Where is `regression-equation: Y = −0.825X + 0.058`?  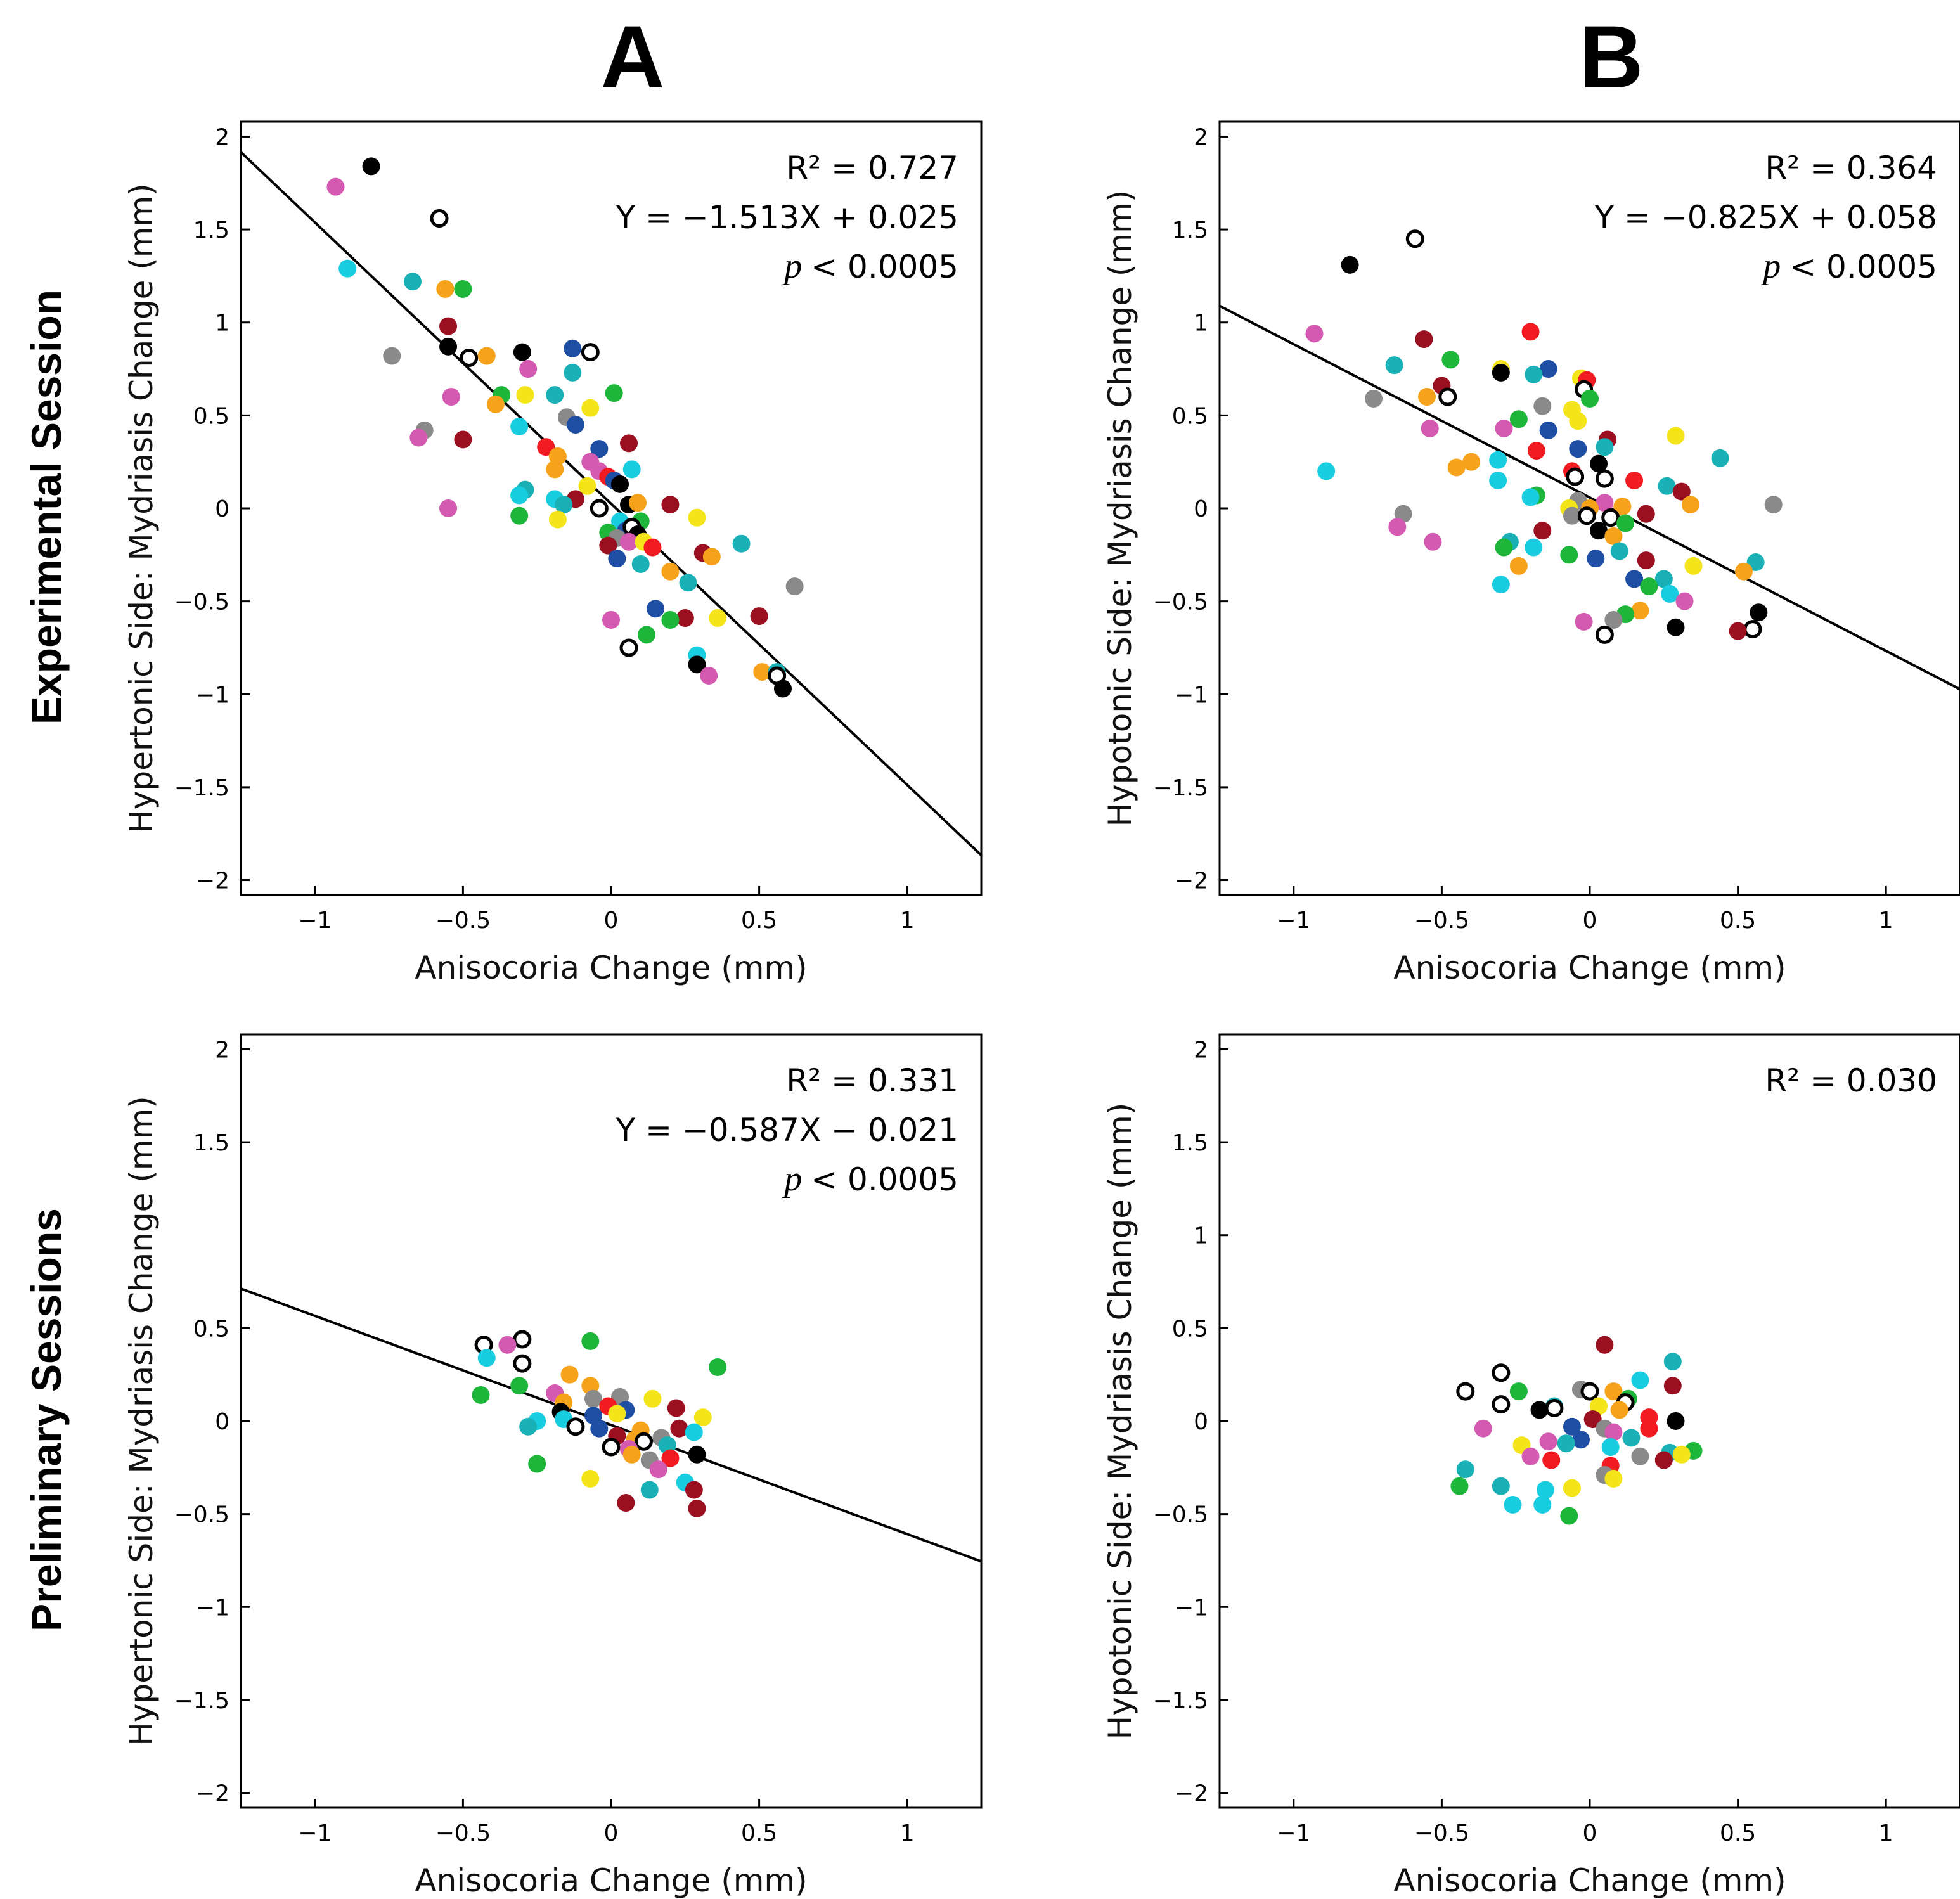 regression-equation: Y = −0.825X + 0.058 is located at coordinates (1766, 218).